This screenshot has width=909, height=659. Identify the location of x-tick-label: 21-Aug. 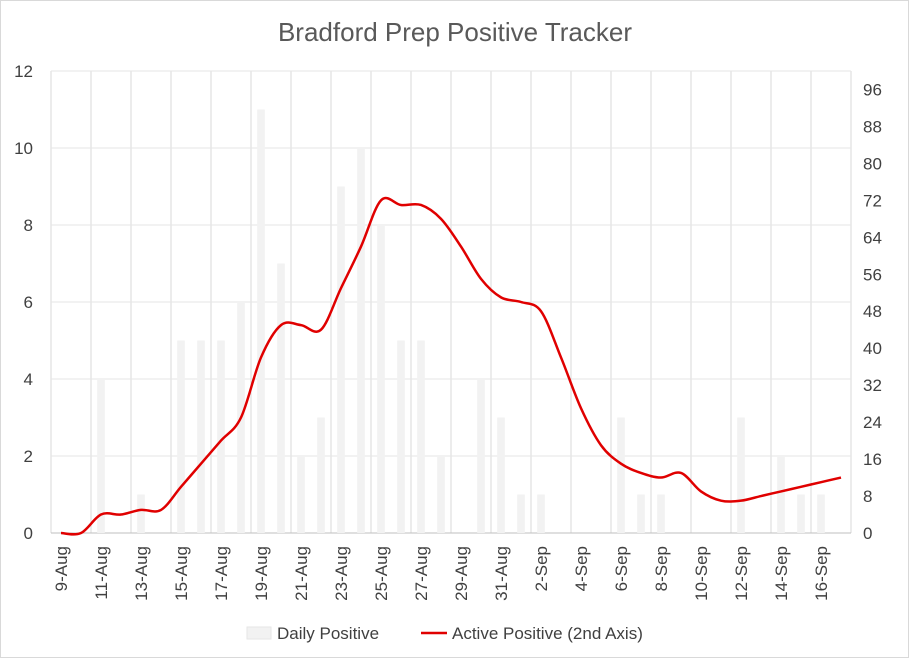
(301, 573).